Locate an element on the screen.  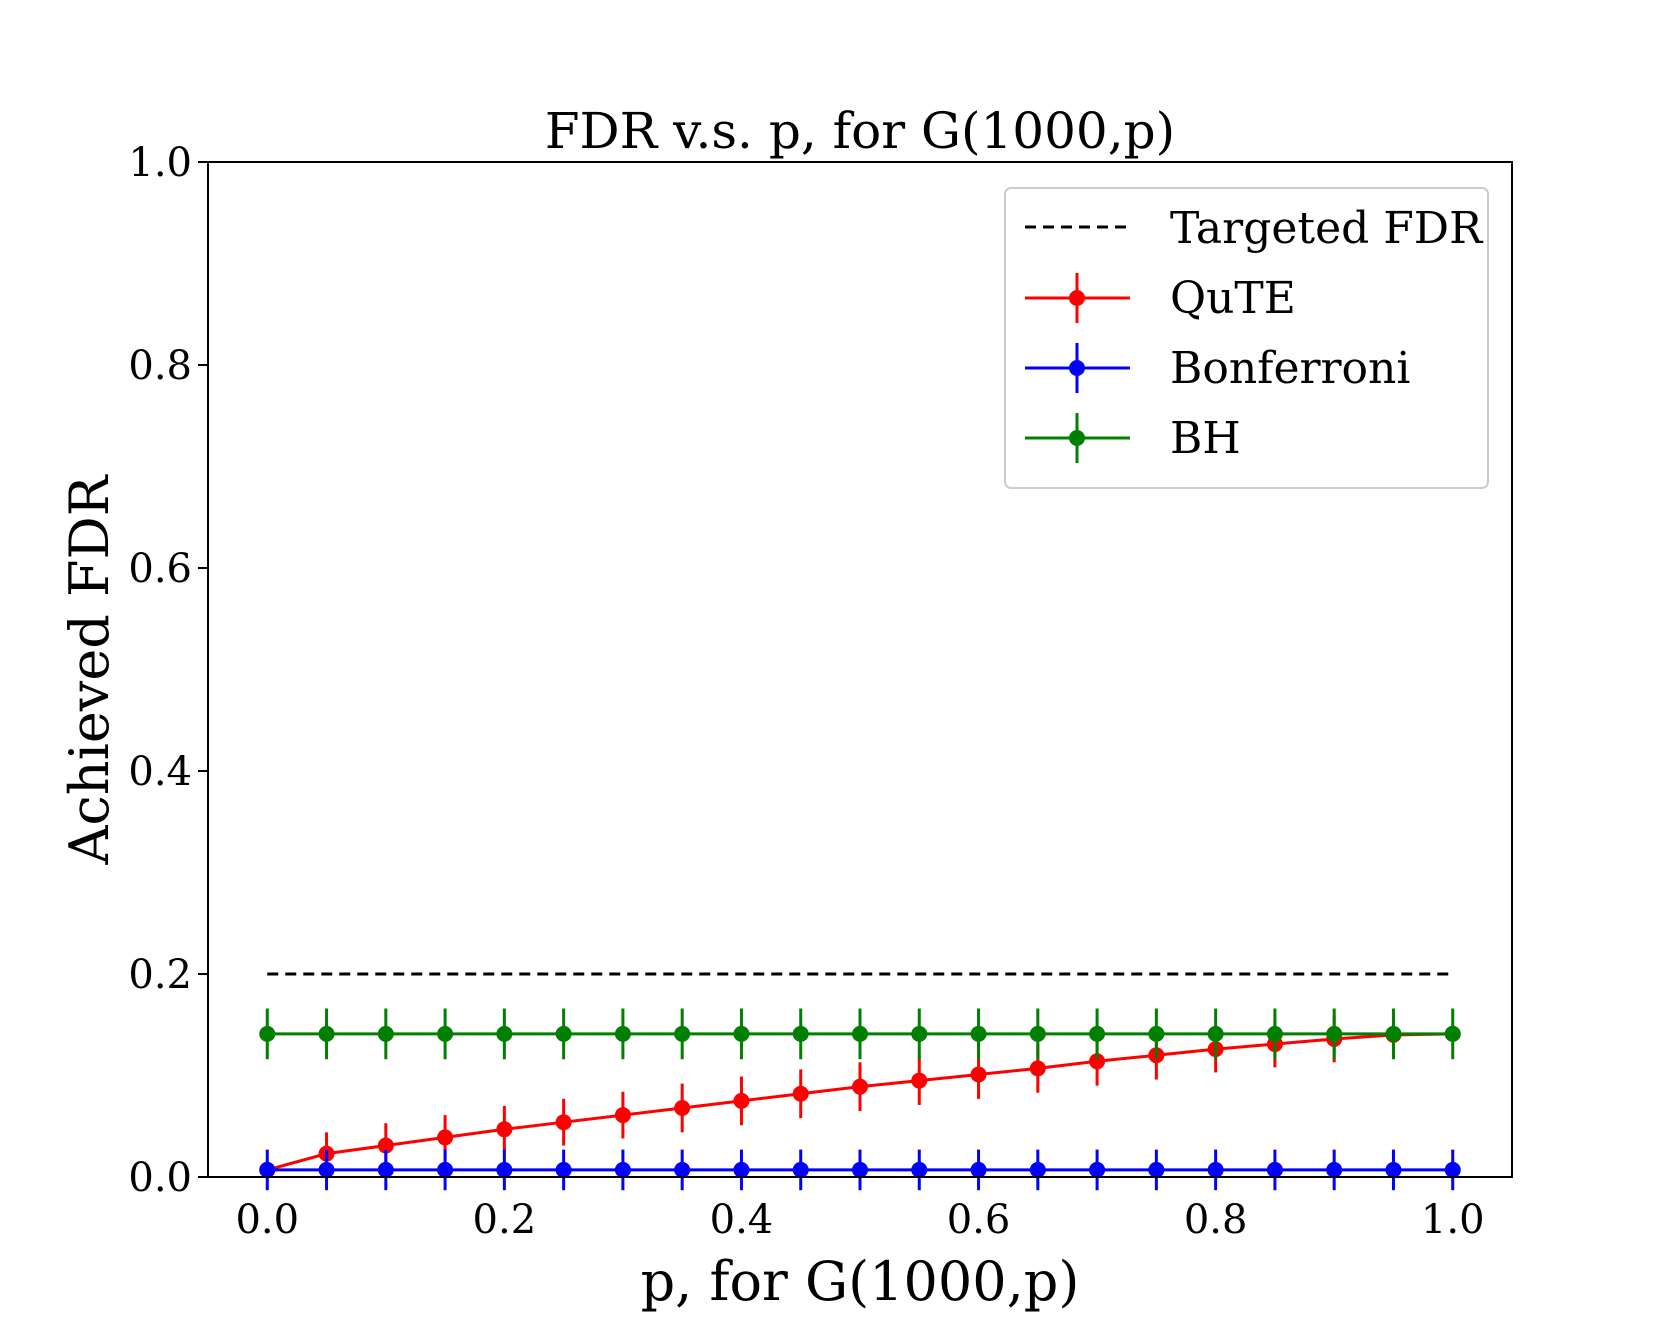
x-tick-label: 0.8 is located at coordinates (1216, 1220).